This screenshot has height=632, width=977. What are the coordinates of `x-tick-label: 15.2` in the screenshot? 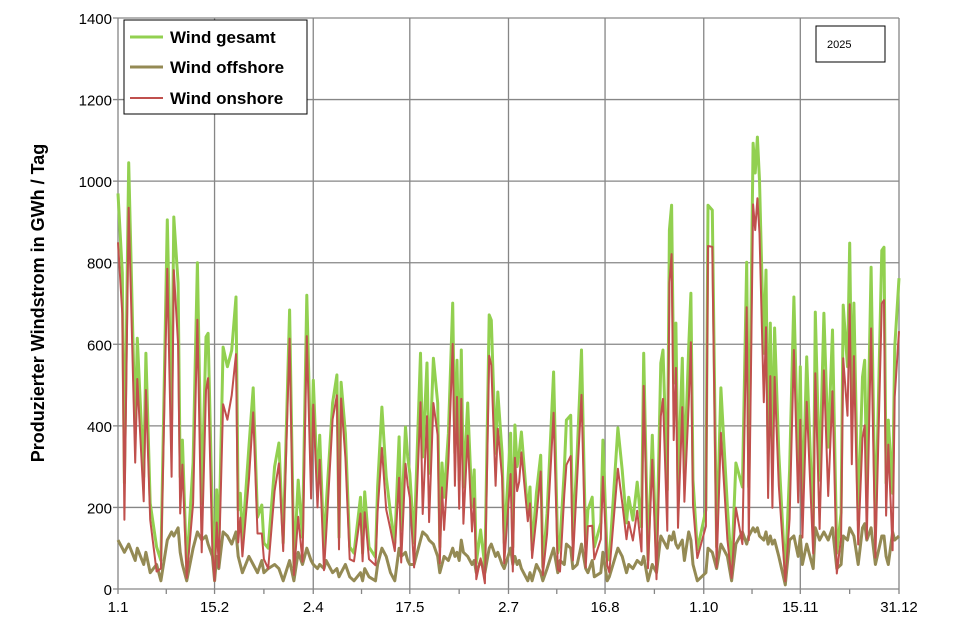 It's located at (214, 607).